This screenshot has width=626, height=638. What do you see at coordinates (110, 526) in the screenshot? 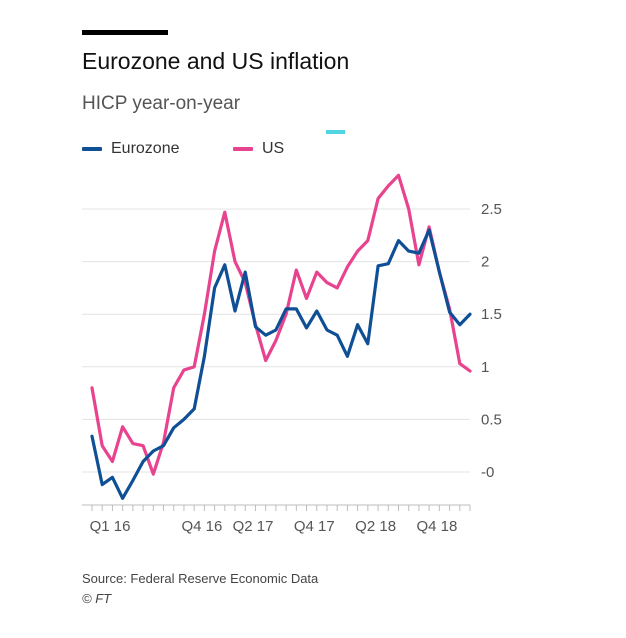
I see `x-tick-label: Q1 16` at bounding box center [110, 526].